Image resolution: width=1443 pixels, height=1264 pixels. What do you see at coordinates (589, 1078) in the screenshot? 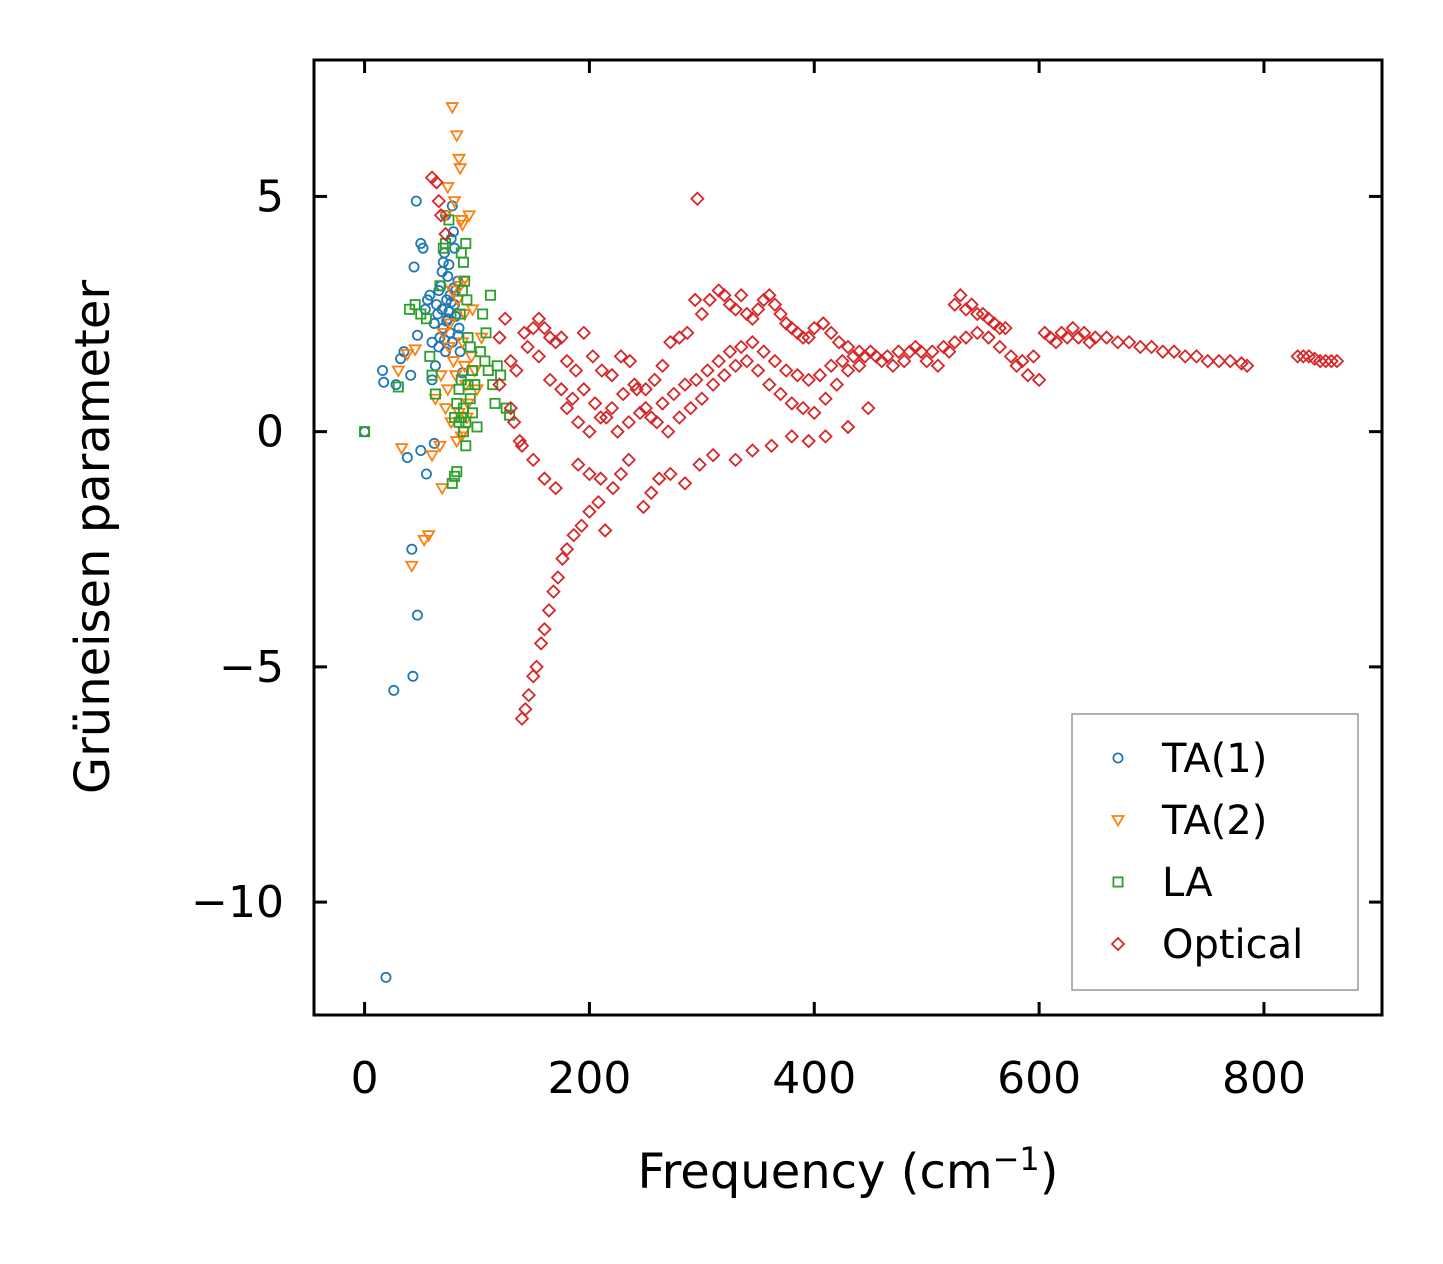
I see `x-tick-label: 200` at bounding box center [589, 1078].